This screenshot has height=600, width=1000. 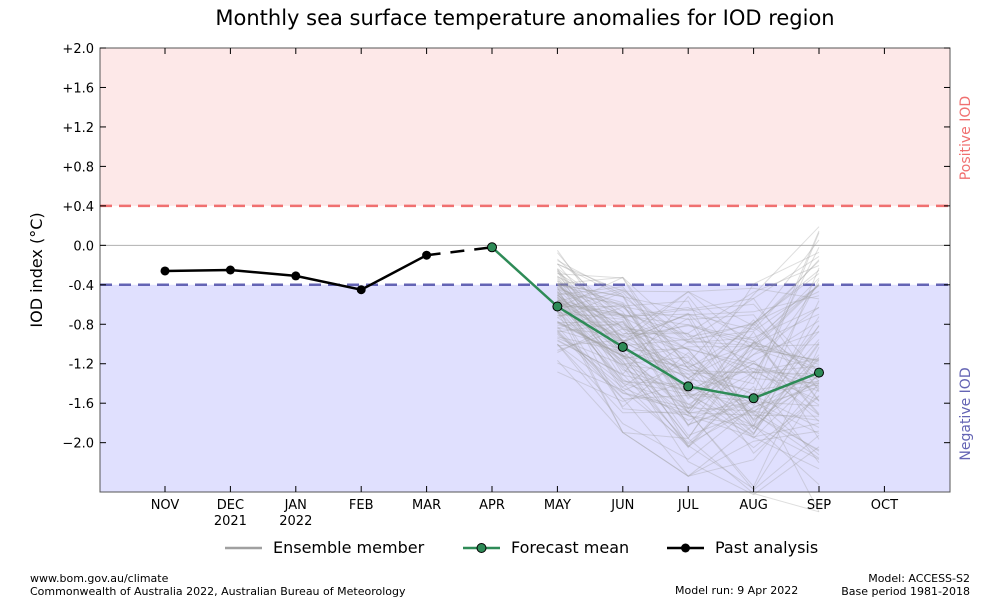 I want to click on legend-ensemble-member: Ensemble member, so click(x=325, y=547).